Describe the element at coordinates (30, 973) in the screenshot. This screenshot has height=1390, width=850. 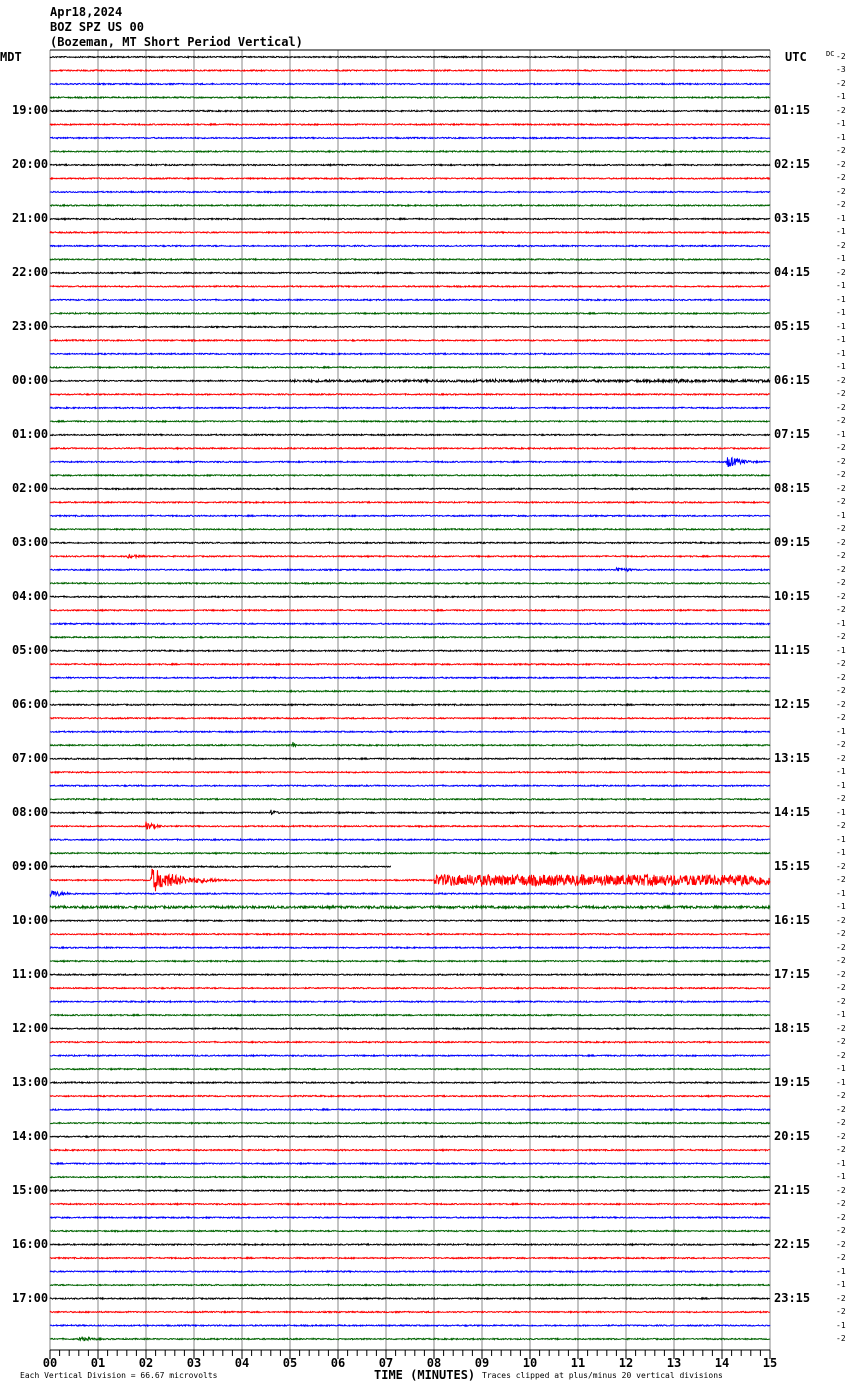
I see `mdt-hour-label: 11:00` at that location.